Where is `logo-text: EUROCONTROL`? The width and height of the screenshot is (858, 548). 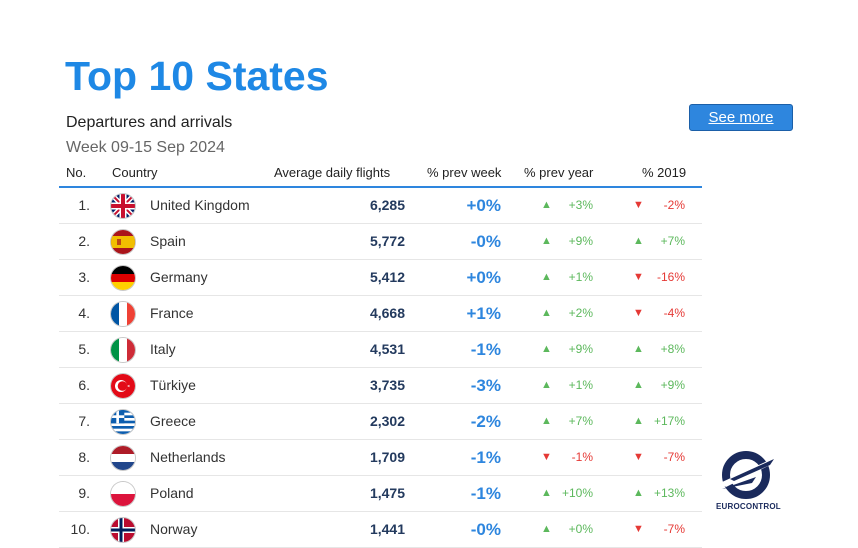 logo-text: EUROCONTROL is located at coordinates (748, 506).